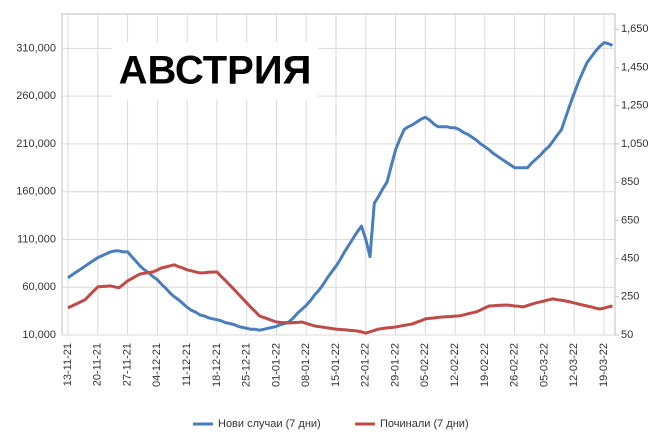  I want to click on x-tick-label: 05-03-22, so click(544, 365).